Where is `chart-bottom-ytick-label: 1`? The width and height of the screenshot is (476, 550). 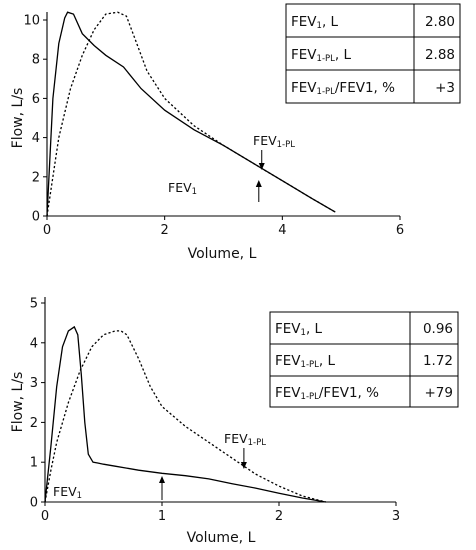 chart-bottom-ytick-label: 1 is located at coordinates (34, 463).